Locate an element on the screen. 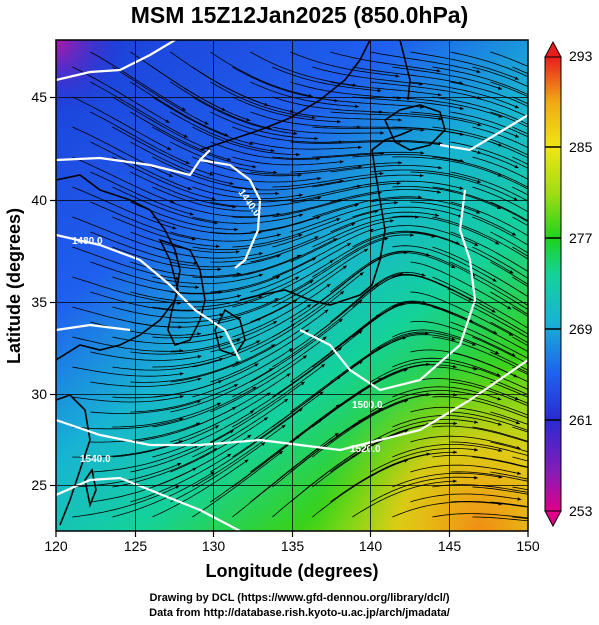 The image size is (599, 625). coastline-asia is located at coordinates (118, 267).